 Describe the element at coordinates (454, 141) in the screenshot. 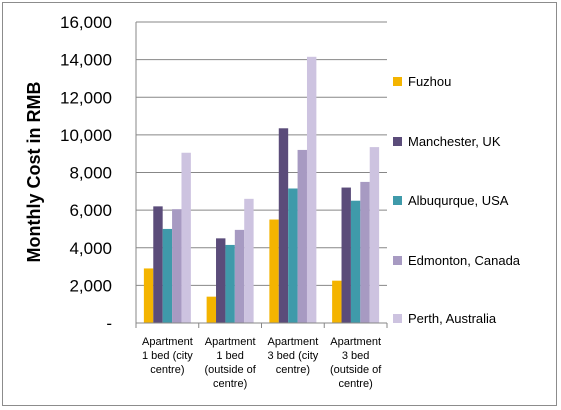

I see `legend-label: Manchester, UK` at that location.